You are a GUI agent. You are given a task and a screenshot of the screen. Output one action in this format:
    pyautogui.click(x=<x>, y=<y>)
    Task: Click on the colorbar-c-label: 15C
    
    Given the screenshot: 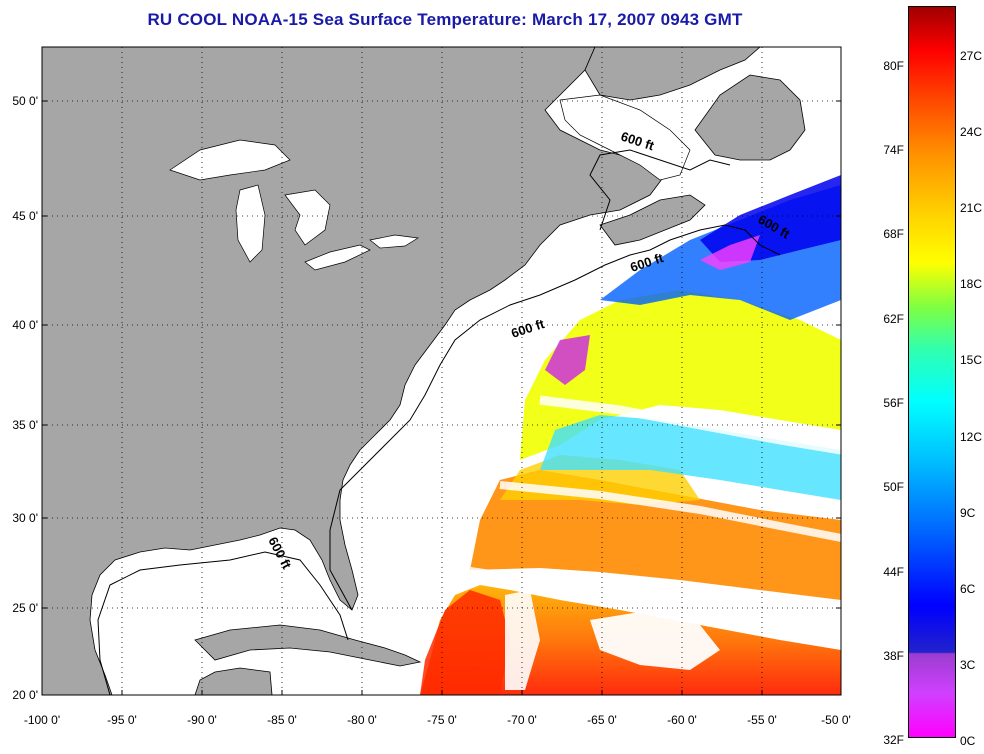 What is the action you would take?
    pyautogui.click(x=971, y=360)
    